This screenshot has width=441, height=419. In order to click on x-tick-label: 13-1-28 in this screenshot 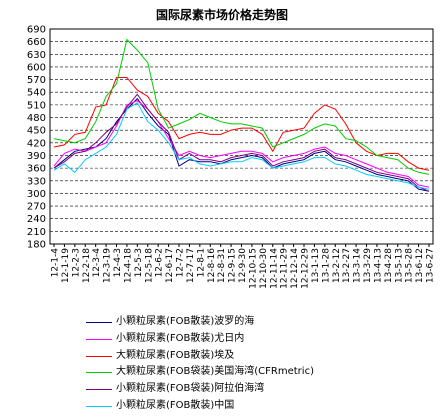, I will do `click(326, 265)`.